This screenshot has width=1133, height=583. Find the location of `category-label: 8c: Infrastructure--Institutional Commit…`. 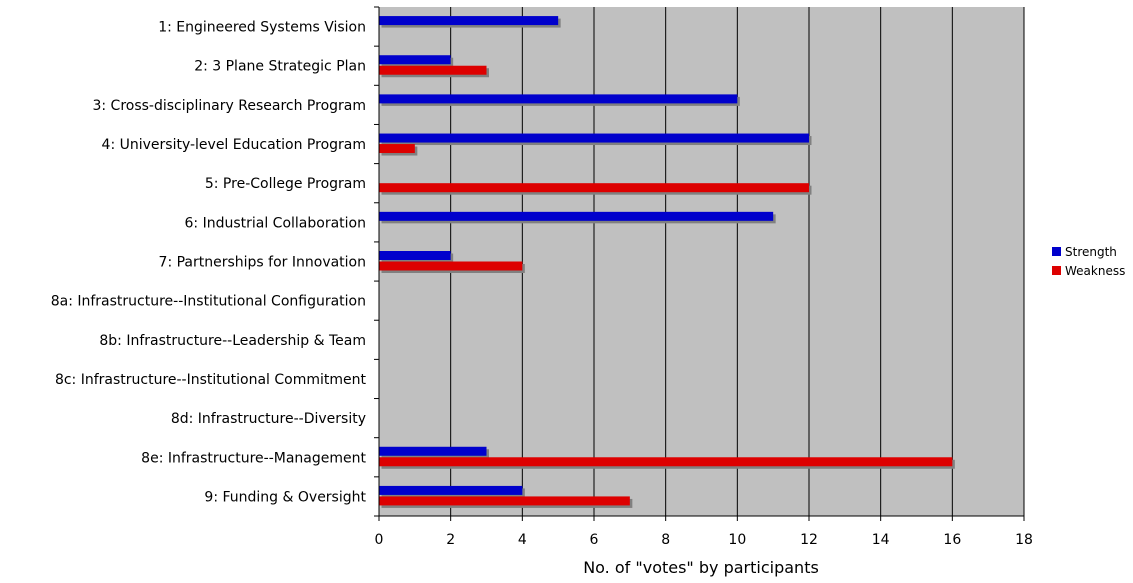

category-label: 8c: Infrastructure--Institutional Commit… is located at coordinates (211, 380).